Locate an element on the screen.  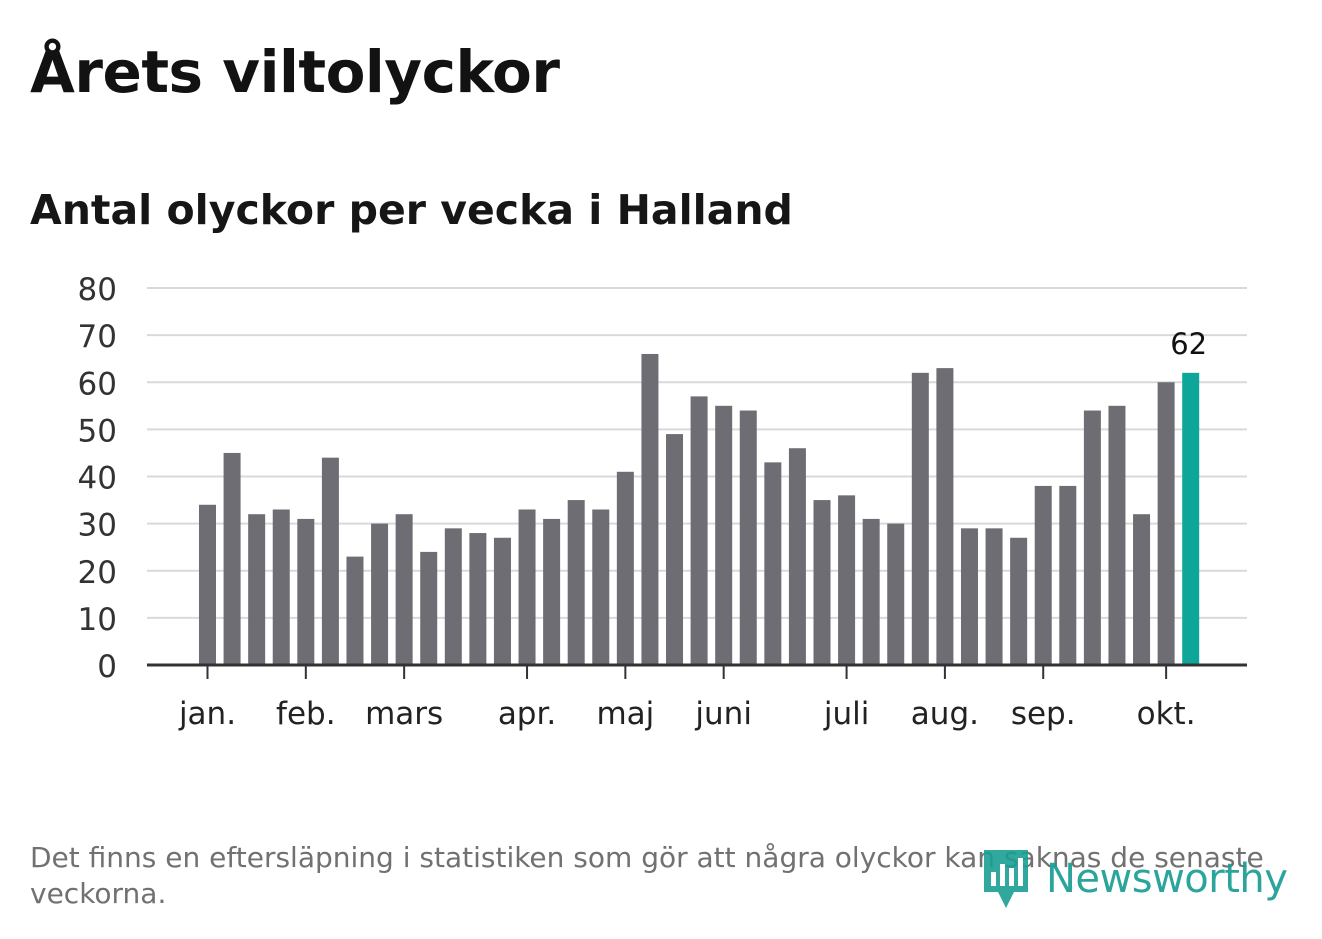
brand-logo: Newsworthy is located at coordinates (1134, 879).